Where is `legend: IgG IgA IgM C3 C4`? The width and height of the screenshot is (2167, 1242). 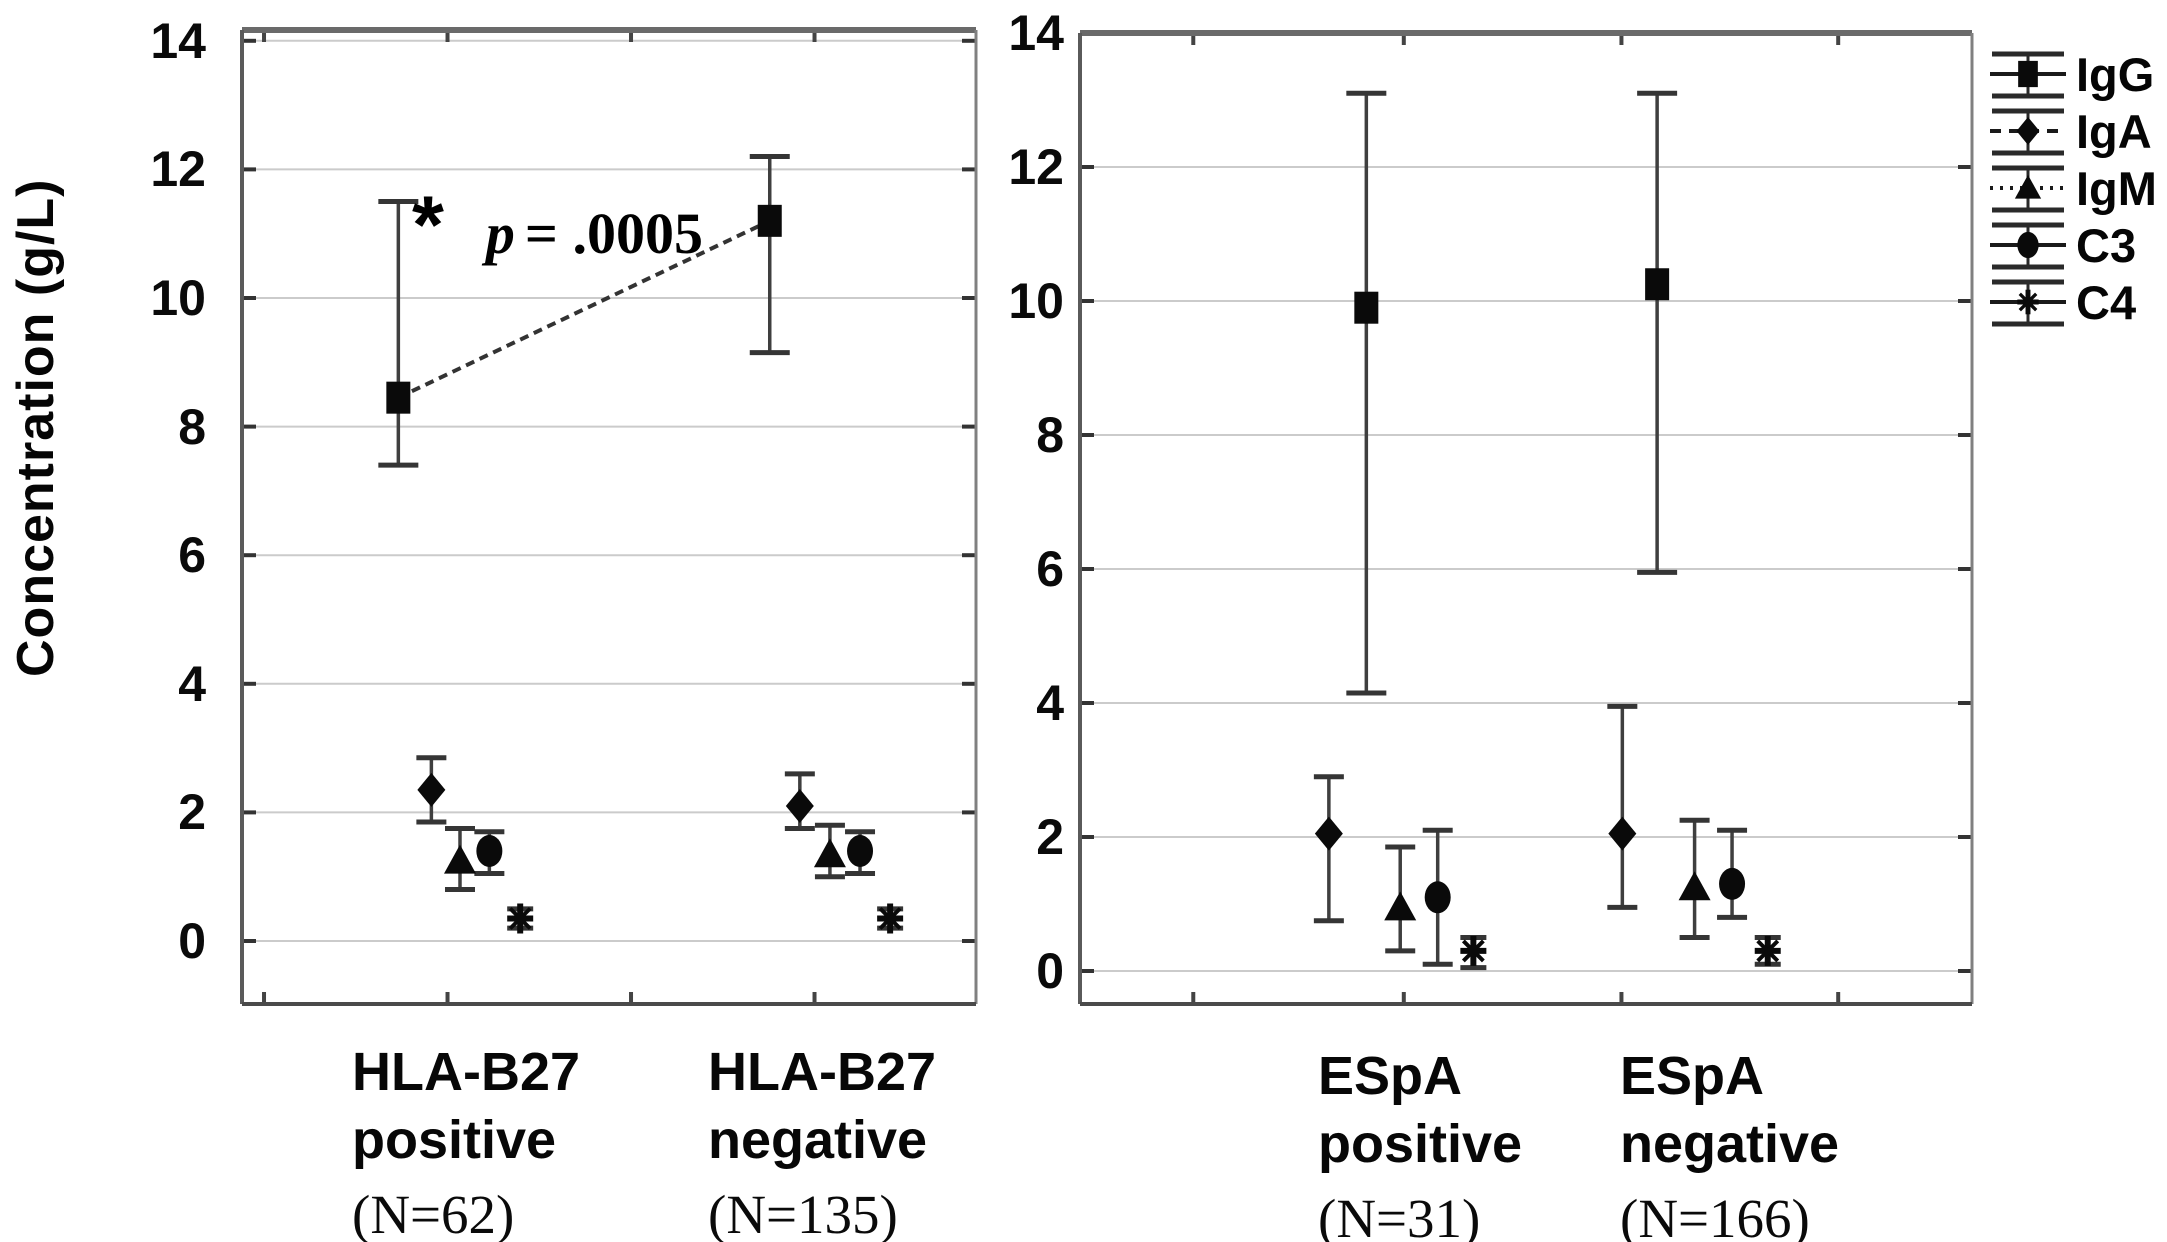 legend: IgG IgA IgM C3 C4 is located at coordinates (2072, 188).